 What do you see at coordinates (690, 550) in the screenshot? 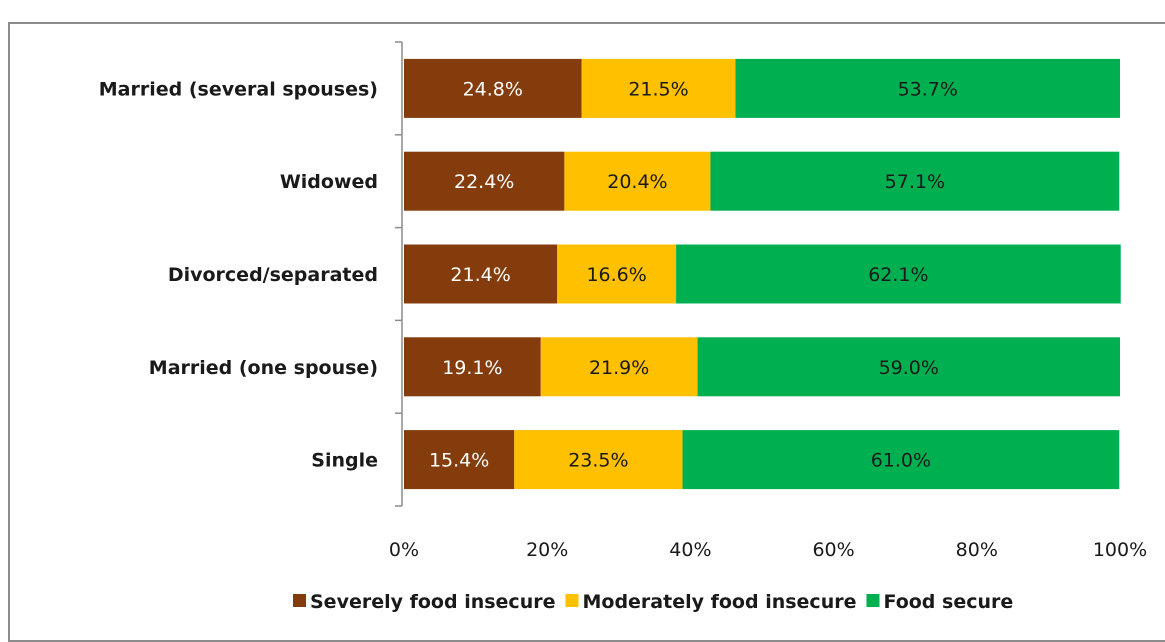
I see `x-tick-label: 40%` at bounding box center [690, 550].